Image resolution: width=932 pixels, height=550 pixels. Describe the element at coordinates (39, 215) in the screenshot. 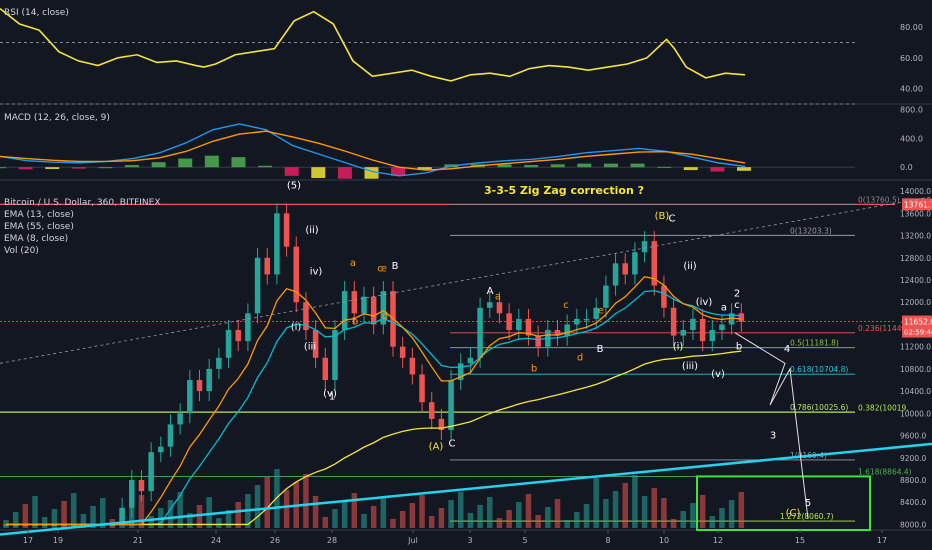

I see `indicator-ema13: EMA (13, close)` at that location.